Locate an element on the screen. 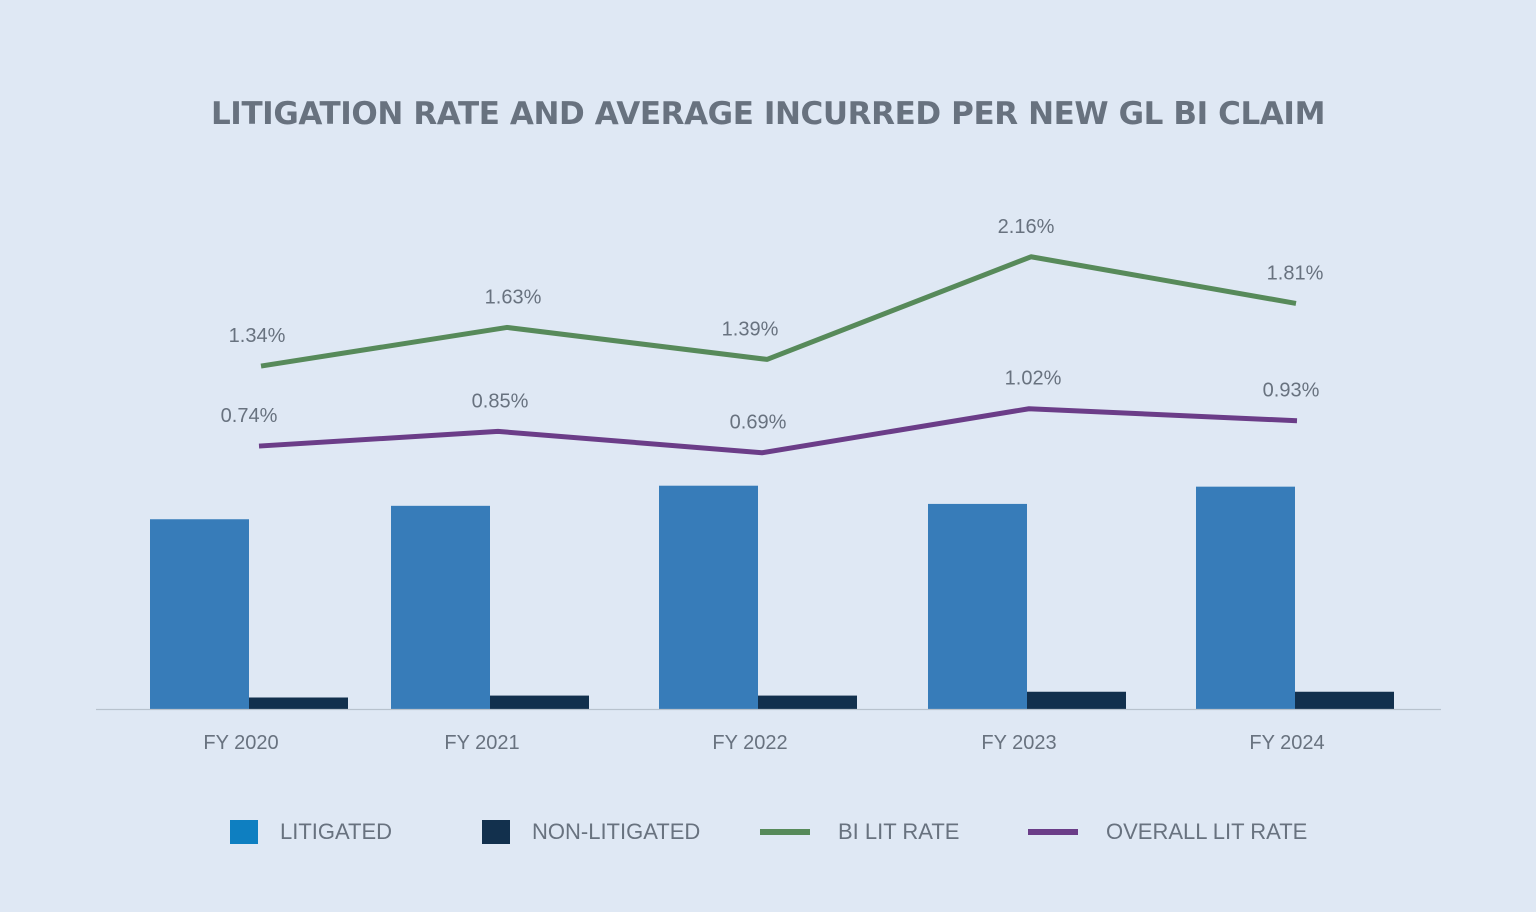 The height and width of the screenshot is (912, 1536). legend-swatch-litigated is located at coordinates (244, 832).